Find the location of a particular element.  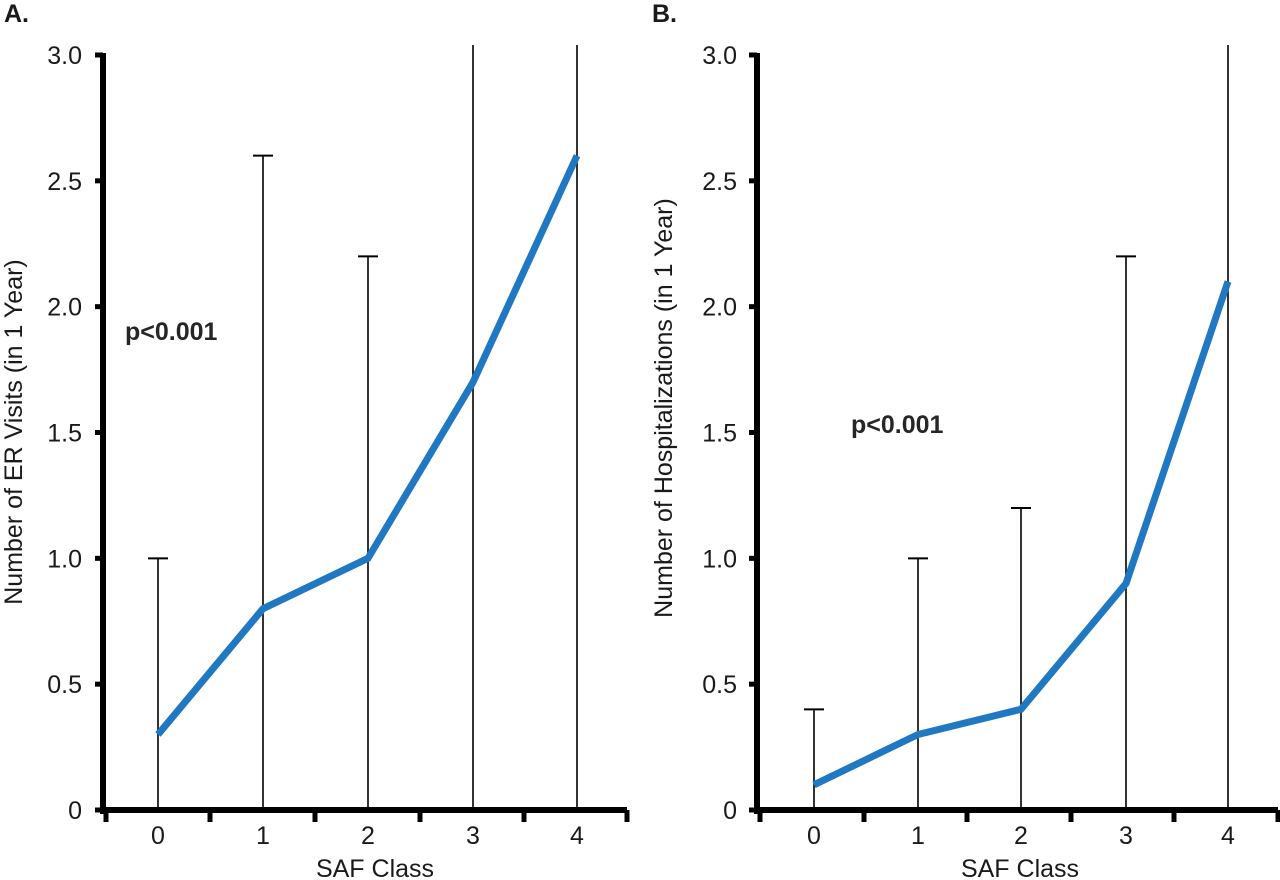

y-axis-title: Number of Hospitalizations (in 1 Year) is located at coordinates (664, 408).